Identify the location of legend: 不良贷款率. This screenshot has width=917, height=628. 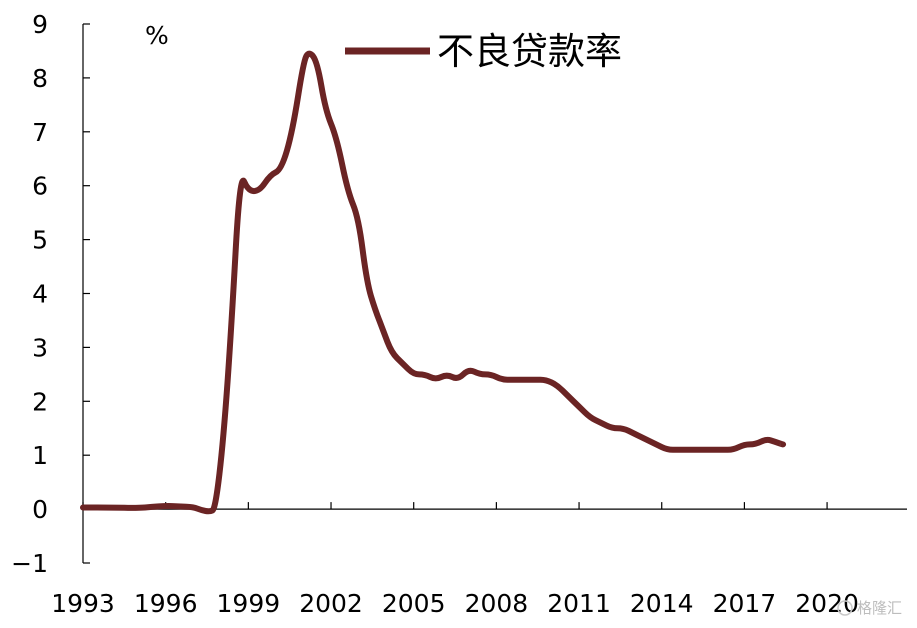
(483, 51).